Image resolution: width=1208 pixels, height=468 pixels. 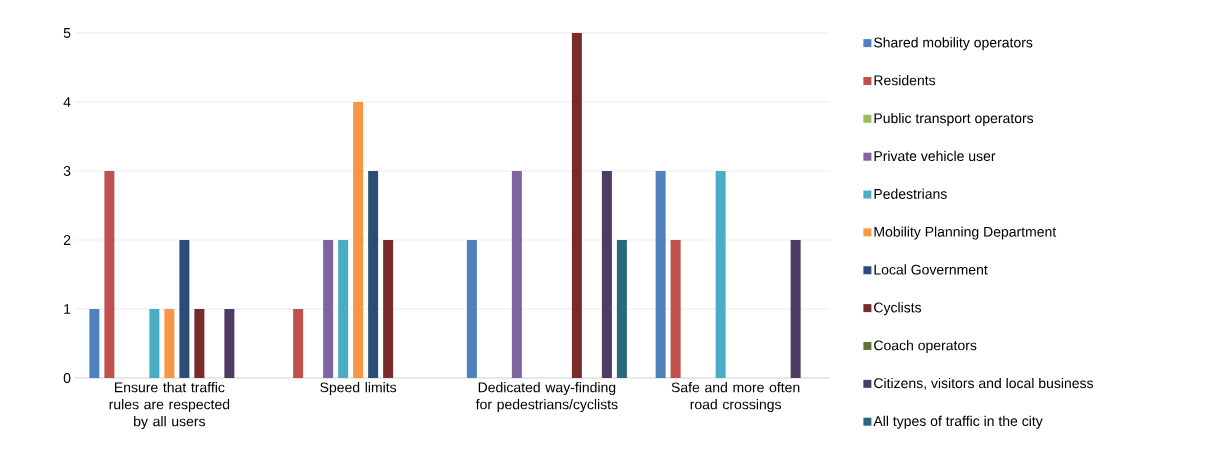 What do you see at coordinates (546, 397) in the screenshot?
I see `x-tick-label: Dedicated way-finding for pedestrians/cyclists` at bounding box center [546, 397].